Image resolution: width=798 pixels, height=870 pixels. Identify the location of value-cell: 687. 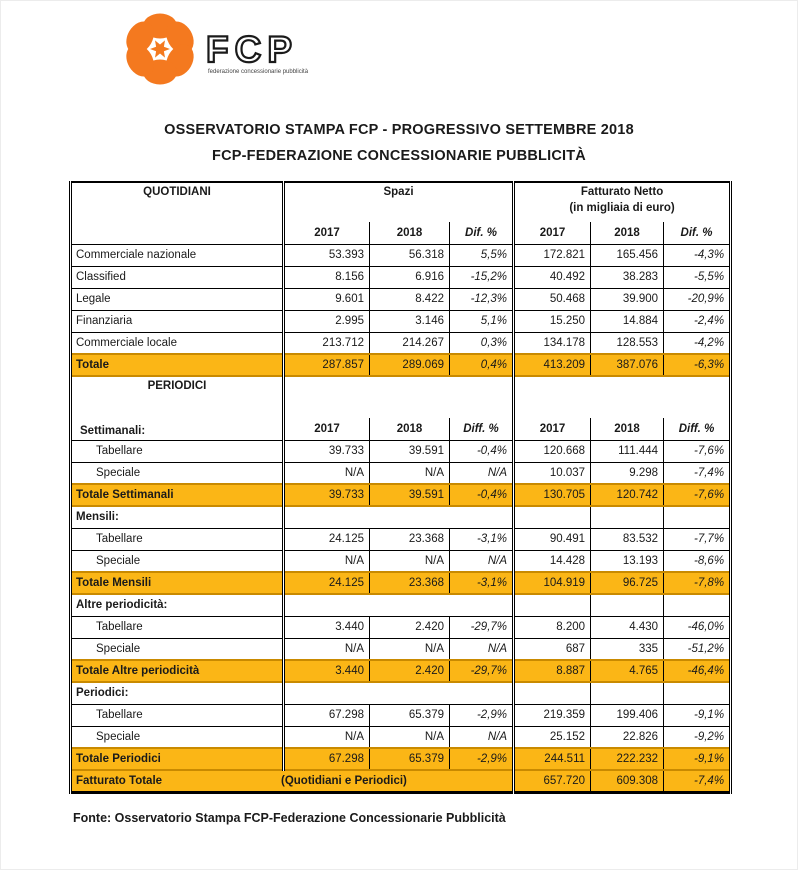
(552, 649).